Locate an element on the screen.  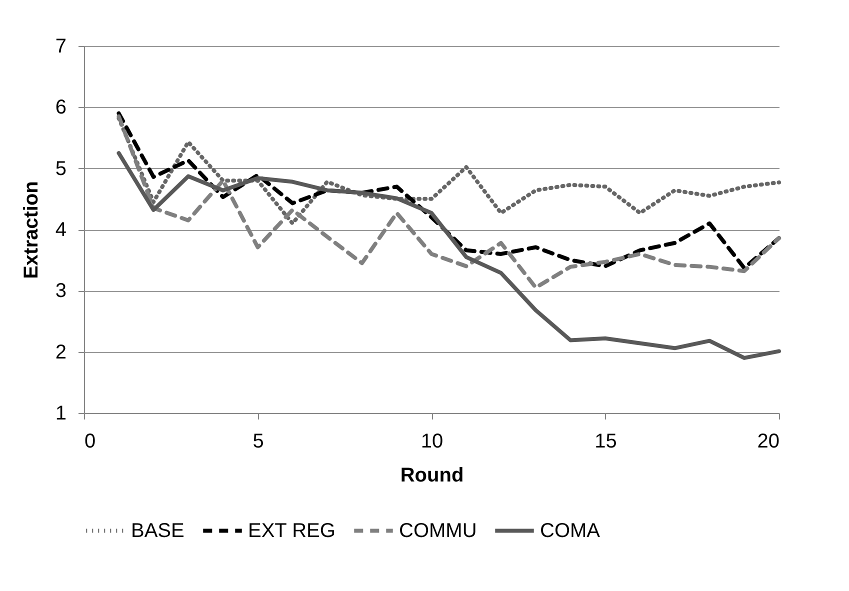
x-tick-label: 20 is located at coordinates (768, 441).